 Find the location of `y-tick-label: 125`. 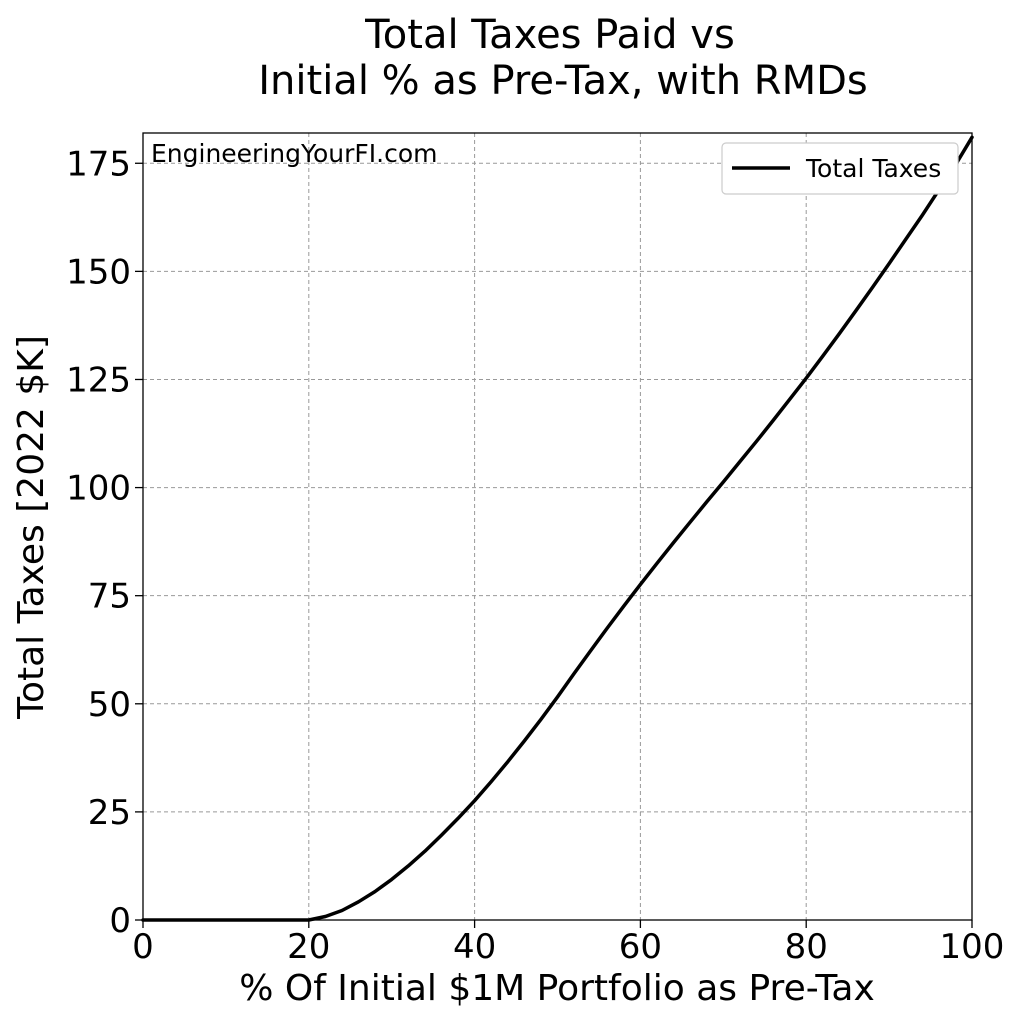

y-tick-label: 125 is located at coordinates (98, 380).